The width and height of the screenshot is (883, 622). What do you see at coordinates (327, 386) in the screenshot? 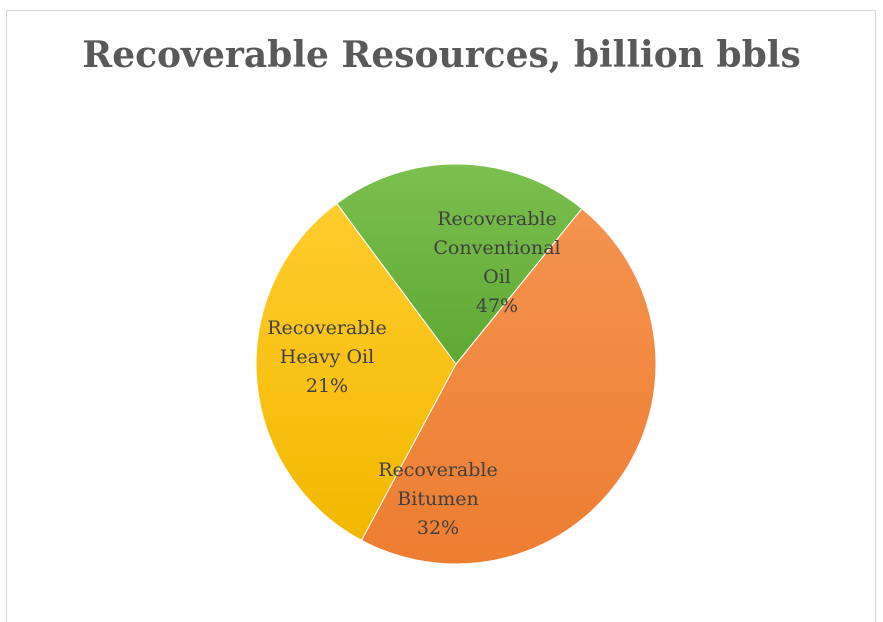
I see `data-label-percent: 21%` at bounding box center [327, 386].